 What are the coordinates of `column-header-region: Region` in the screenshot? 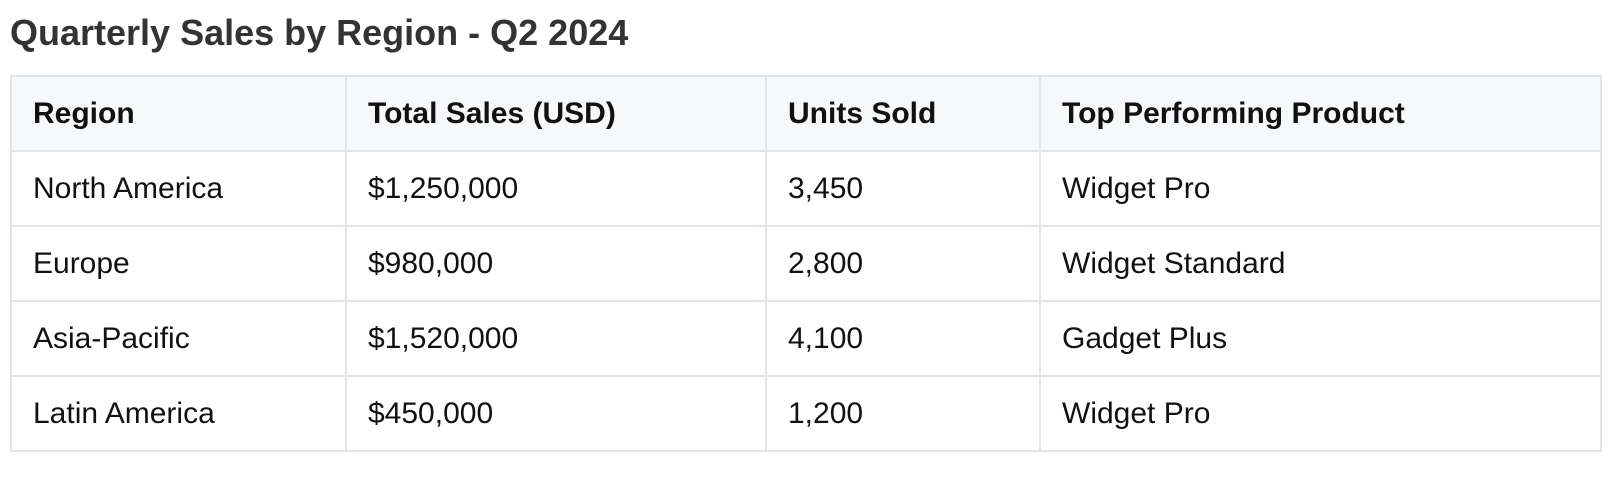 It's located at (178, 113).